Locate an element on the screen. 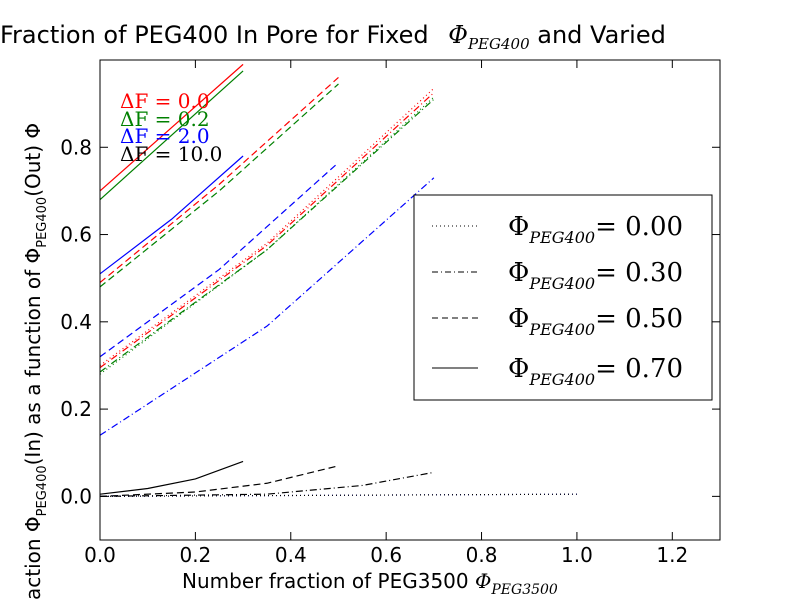  x-tick-label-3: 0.6 is located at coordinates (386, 555).